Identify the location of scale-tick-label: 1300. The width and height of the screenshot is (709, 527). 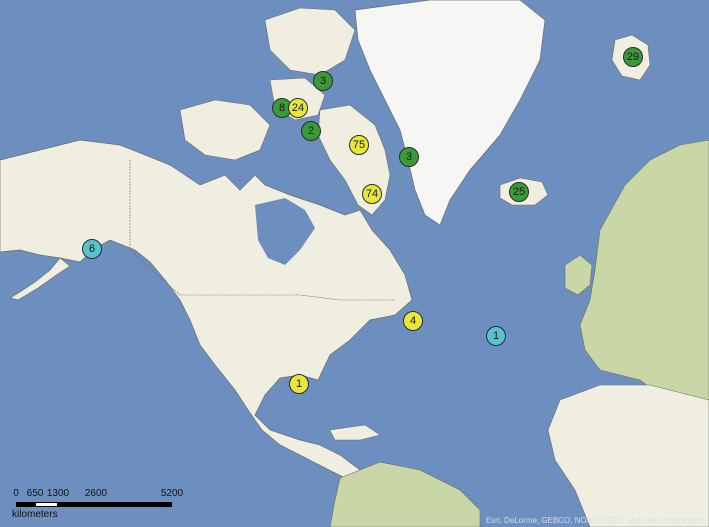
(58, 493).